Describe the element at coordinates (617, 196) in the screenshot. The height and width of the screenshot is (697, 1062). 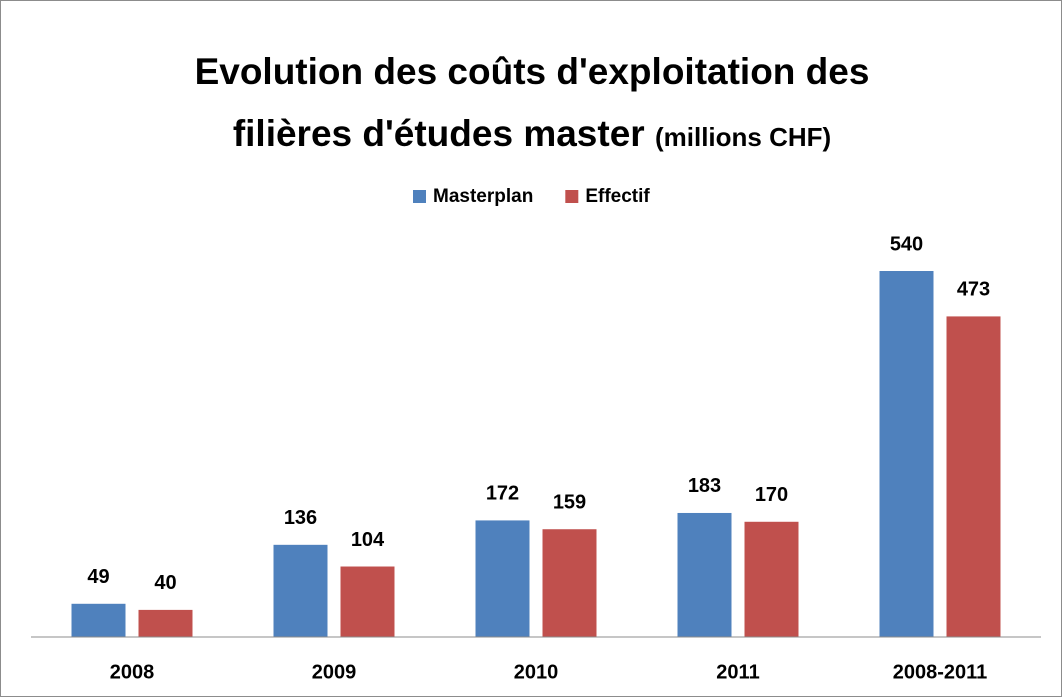
I see `legend-label: Effectif` at that location.